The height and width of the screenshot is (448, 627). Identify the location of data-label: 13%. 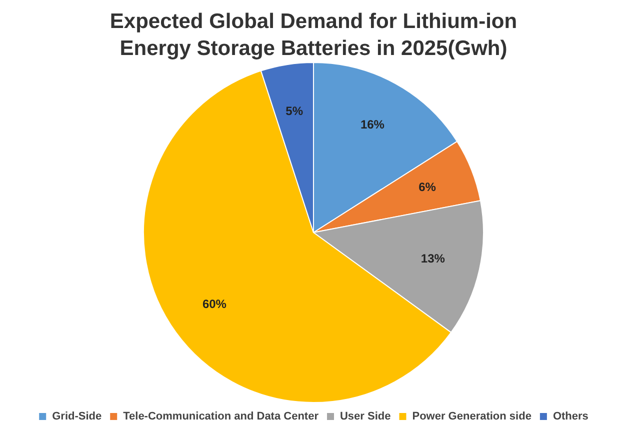
(433, 259).